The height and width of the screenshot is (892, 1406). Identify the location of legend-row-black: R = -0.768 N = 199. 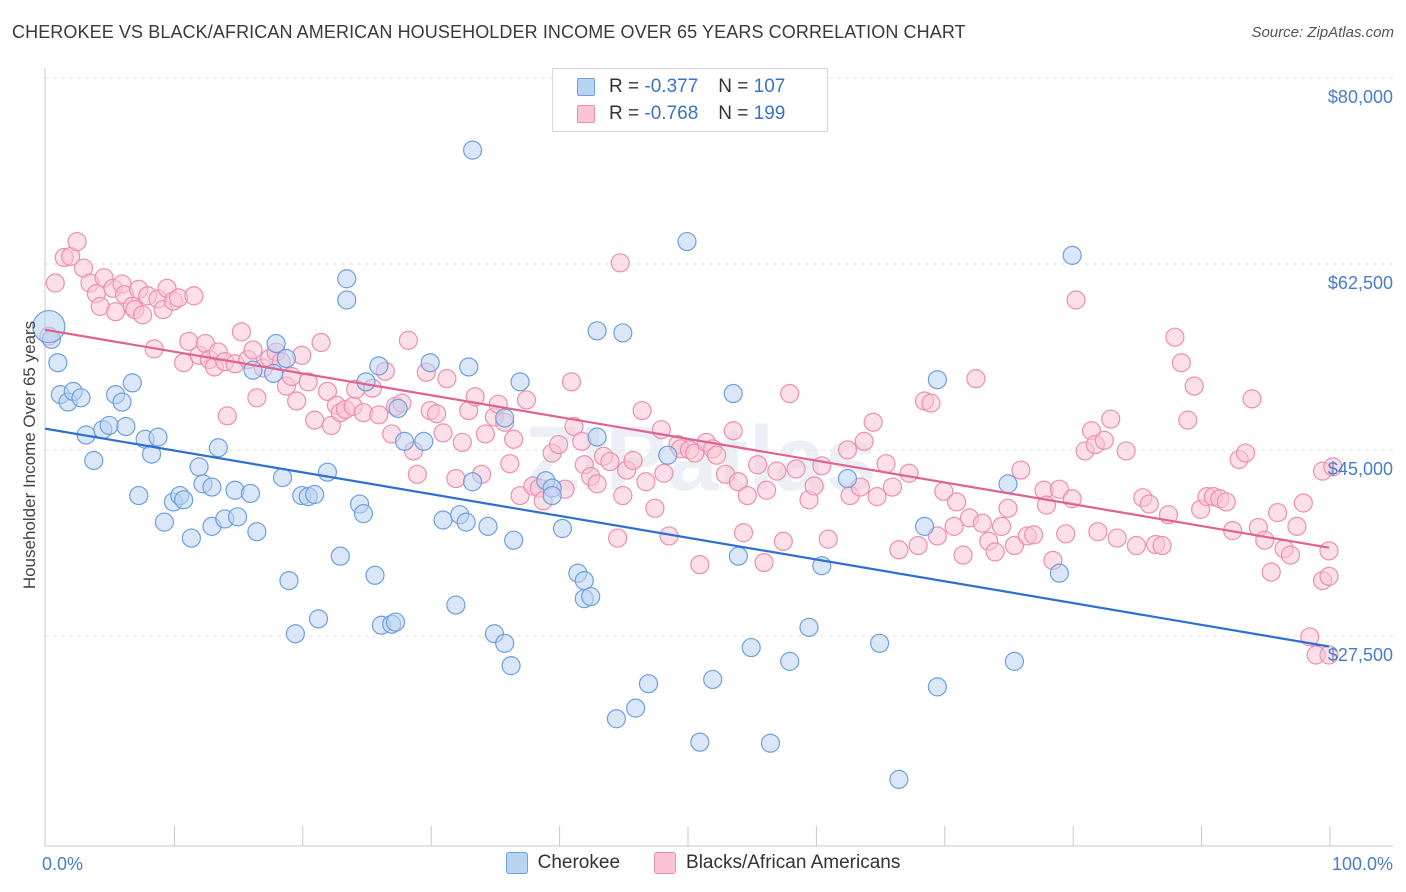
(681, 114).